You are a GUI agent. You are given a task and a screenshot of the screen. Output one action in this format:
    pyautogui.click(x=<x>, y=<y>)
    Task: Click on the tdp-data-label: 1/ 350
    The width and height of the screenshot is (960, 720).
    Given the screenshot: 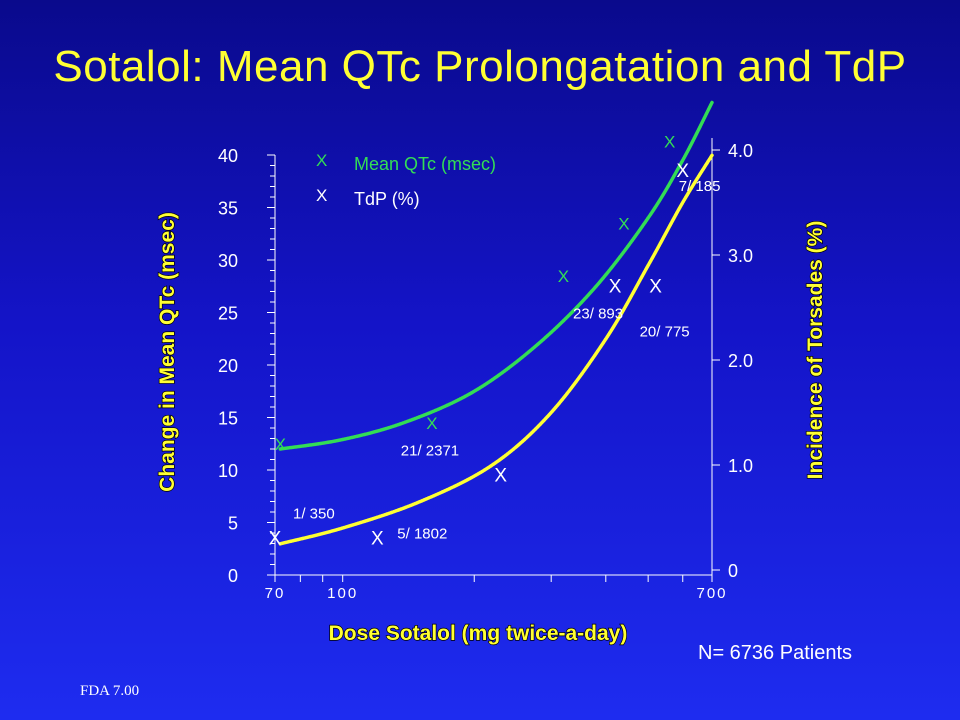 What is the action you would take?
    pyautogui.click(x=314, y=514)
    